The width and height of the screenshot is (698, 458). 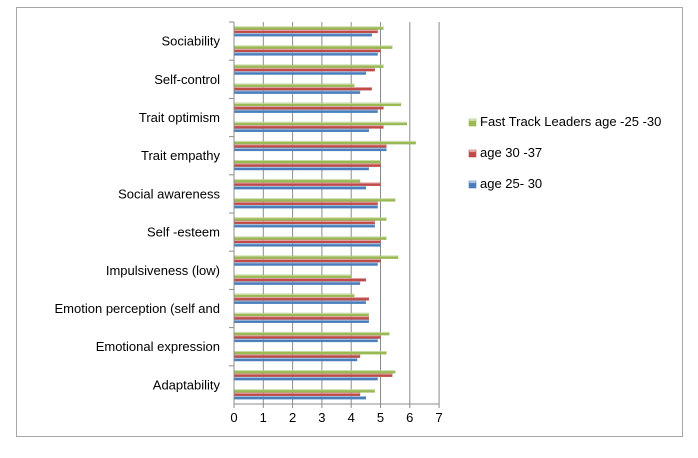 I want to click on category-label: Sociability, so click(x=190, y=41).